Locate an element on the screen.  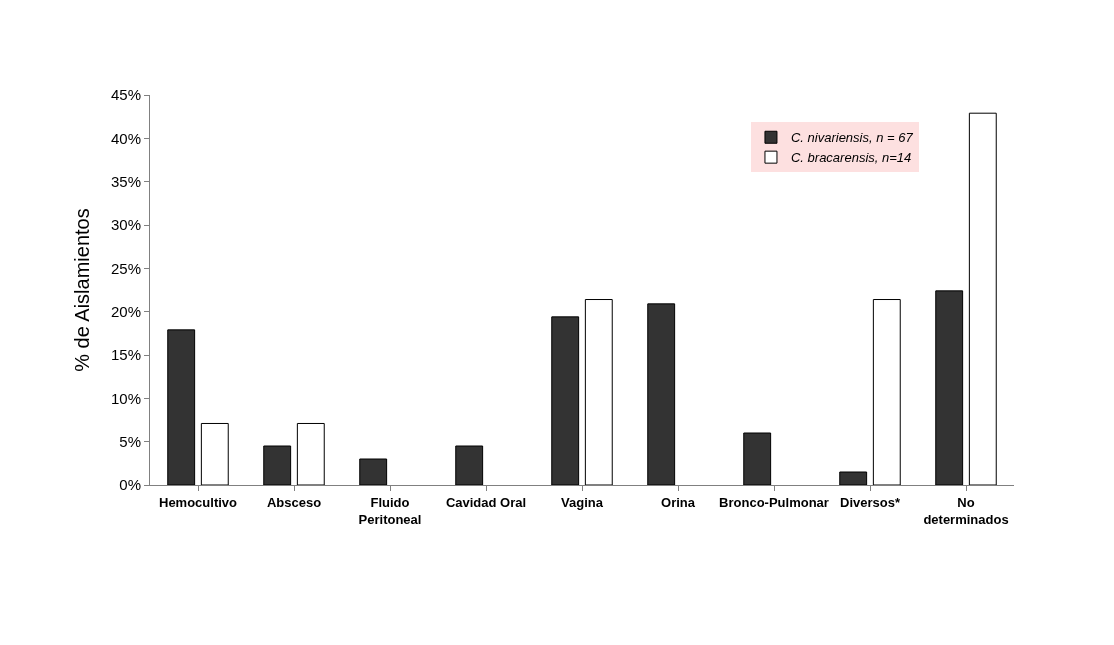
x-tick-label: Vagina is located at coordinates (582, 502).